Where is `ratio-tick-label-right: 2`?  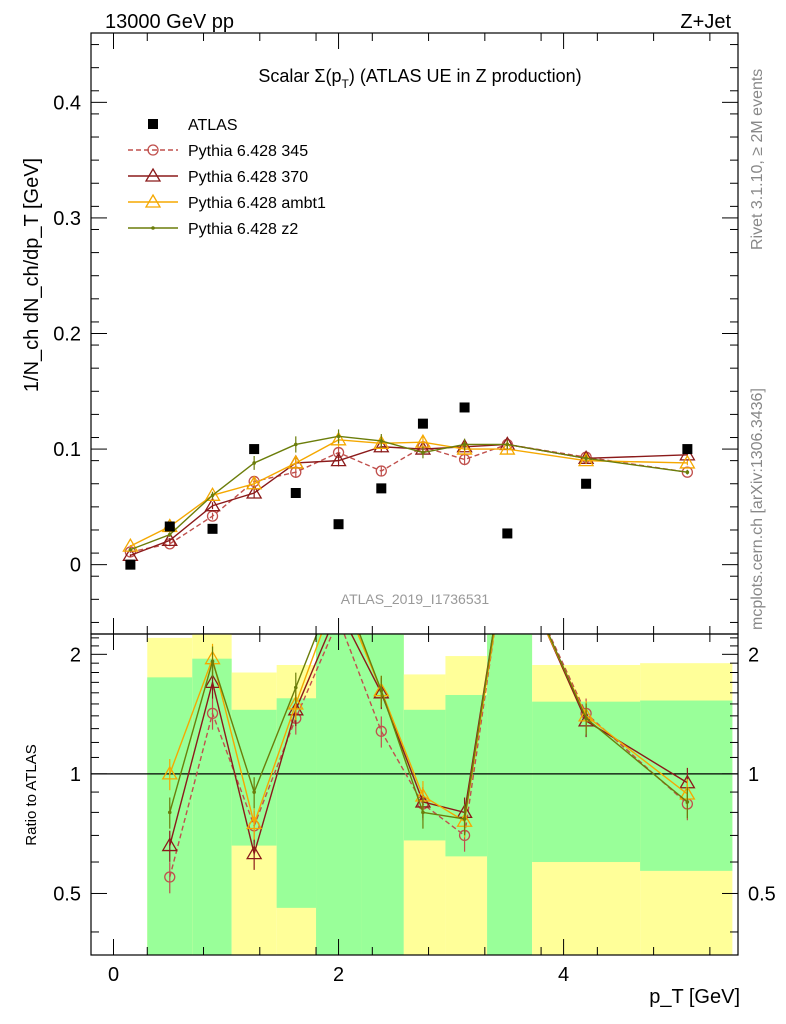
ratio-tick-label-right: 2 is located at coordinates (753, 655).